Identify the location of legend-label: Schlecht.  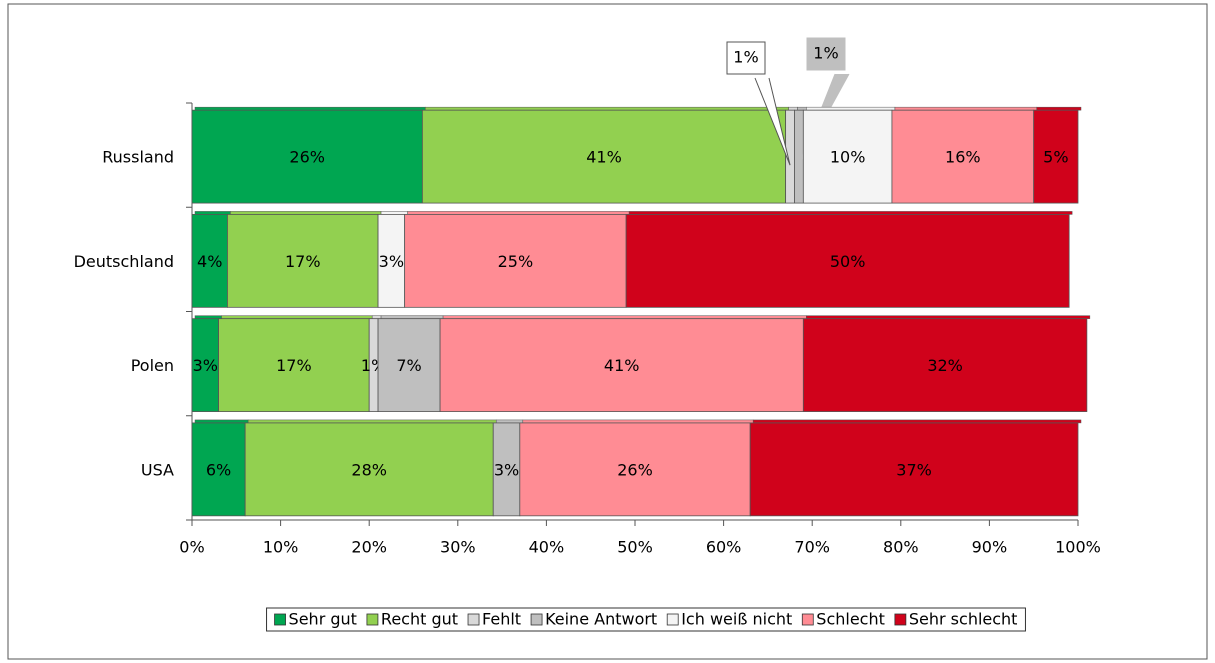
(850, 619).